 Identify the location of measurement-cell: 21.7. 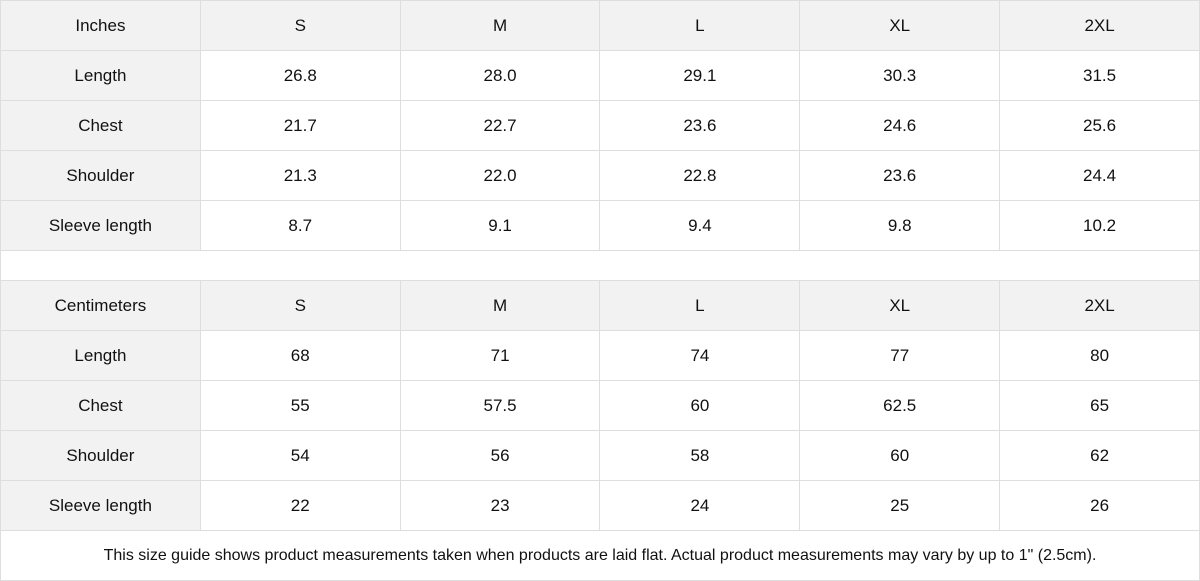
(300, 125).